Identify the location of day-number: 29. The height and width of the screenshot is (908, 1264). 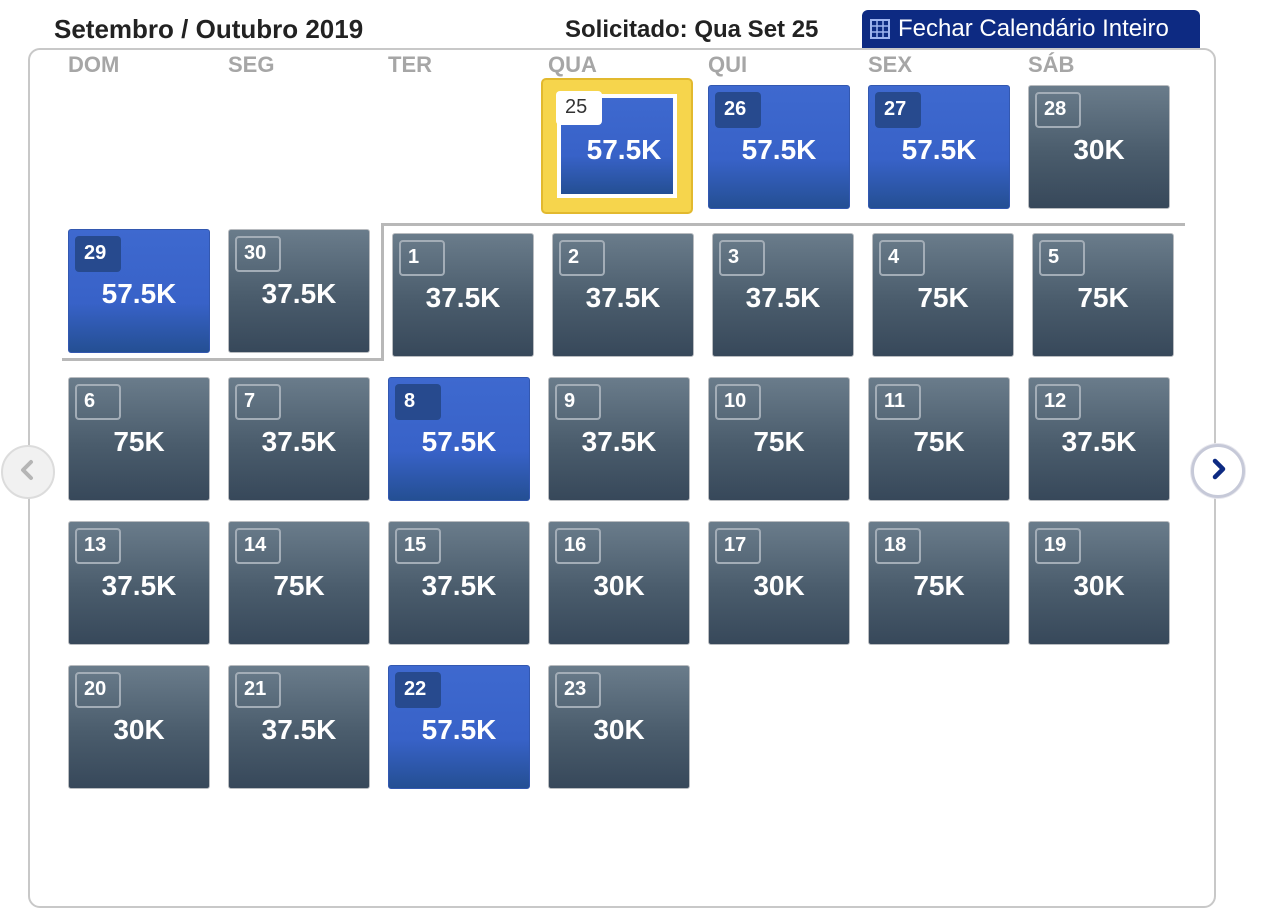
(98, 254).